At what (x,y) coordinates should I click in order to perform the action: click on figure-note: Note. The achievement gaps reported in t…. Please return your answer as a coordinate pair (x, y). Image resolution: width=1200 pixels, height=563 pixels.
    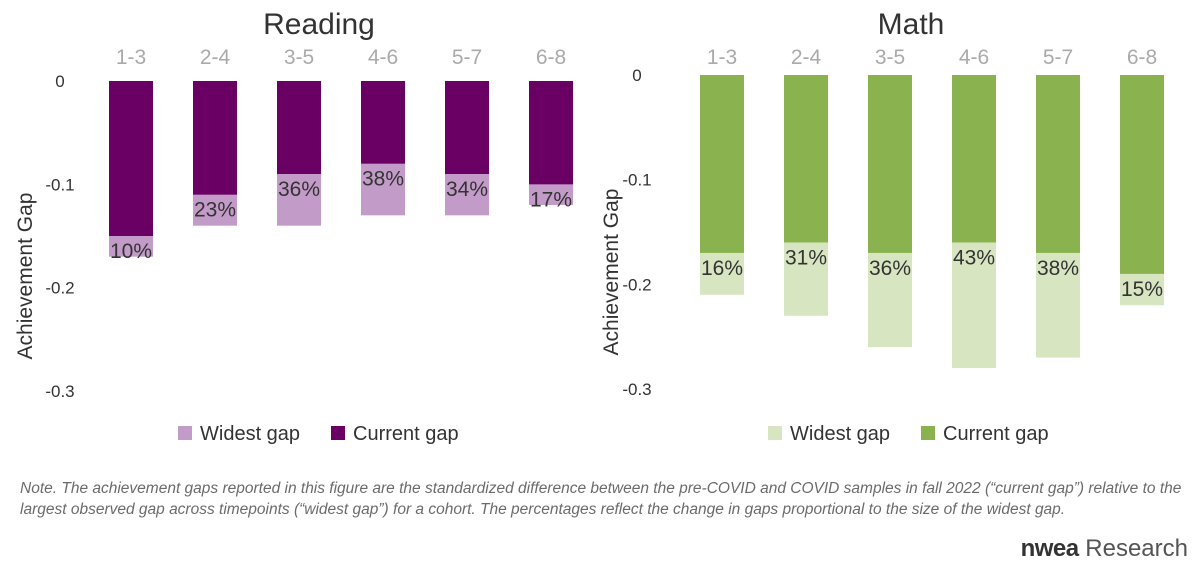
    Looking at the image, I should click on (601, 499).